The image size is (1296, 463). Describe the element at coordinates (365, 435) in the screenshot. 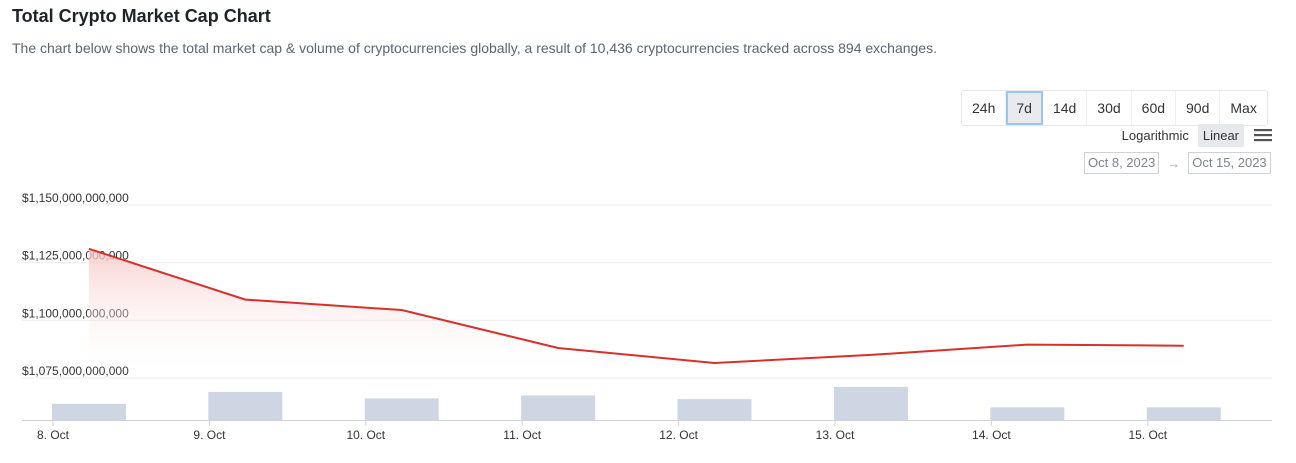

I see `x-tick-label: 10. Oct` at that location.